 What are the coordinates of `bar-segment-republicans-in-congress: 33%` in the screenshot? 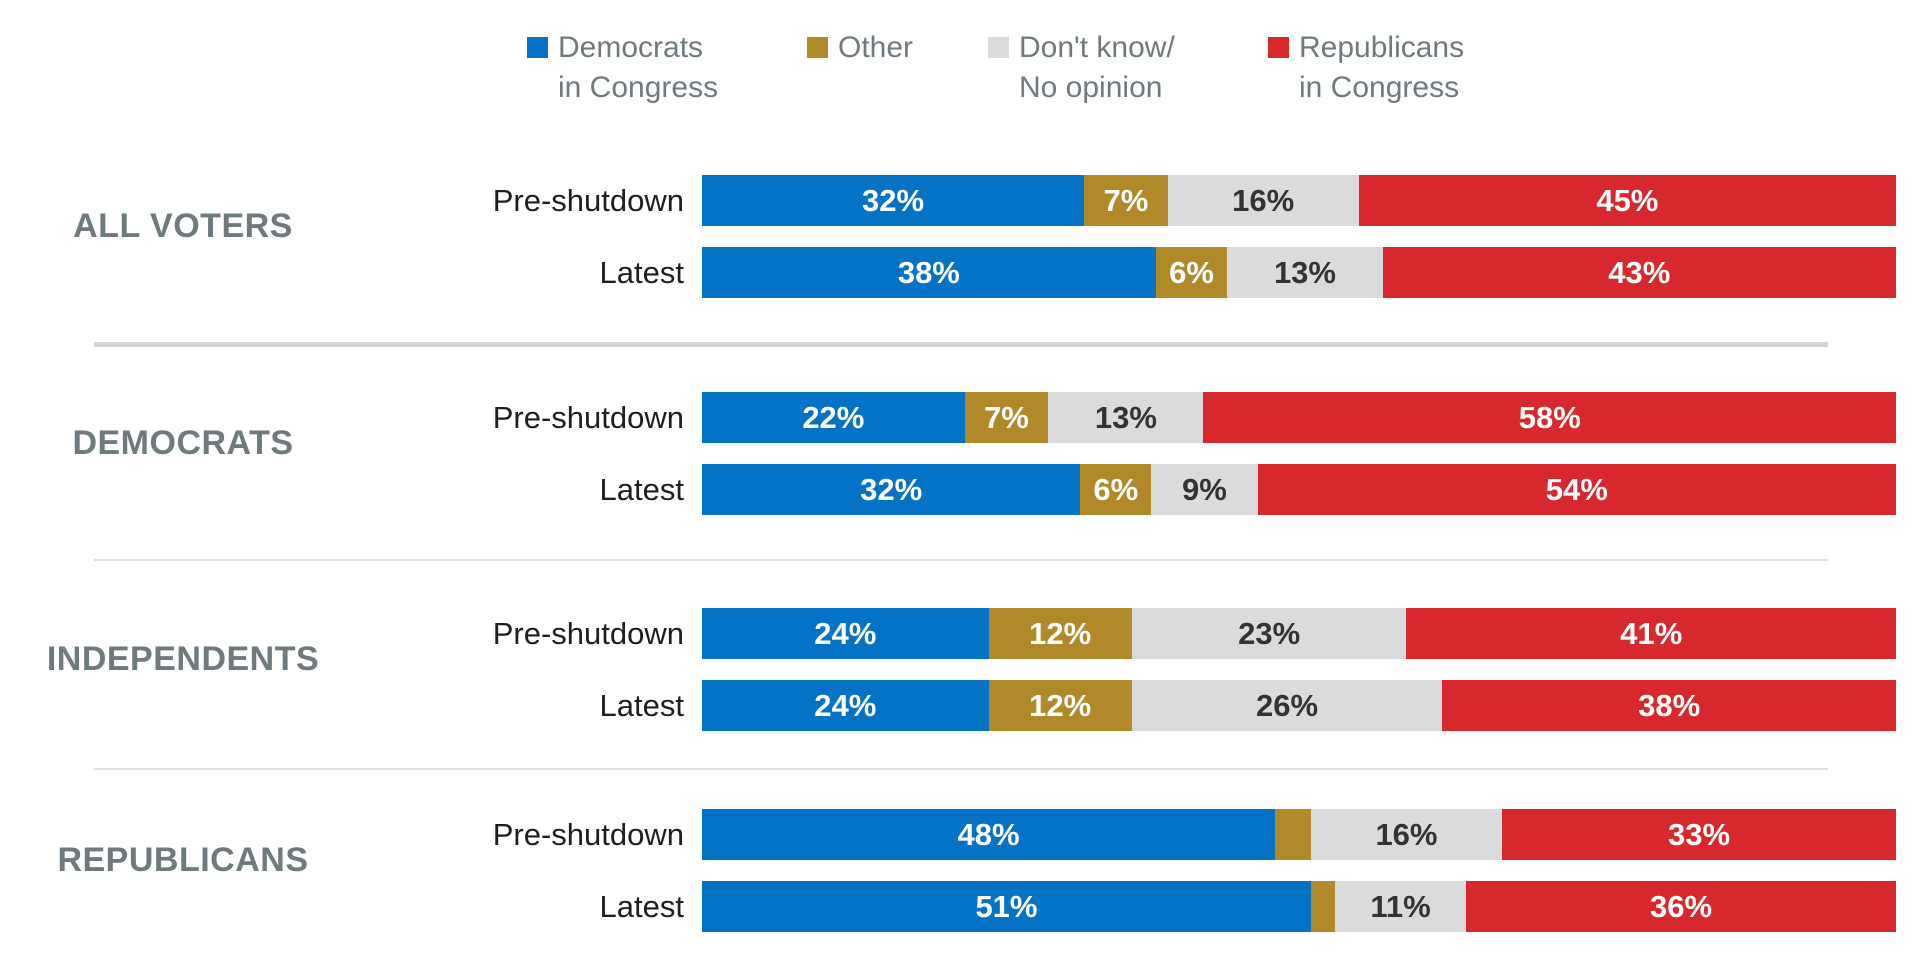 It's located at (1698, 834).